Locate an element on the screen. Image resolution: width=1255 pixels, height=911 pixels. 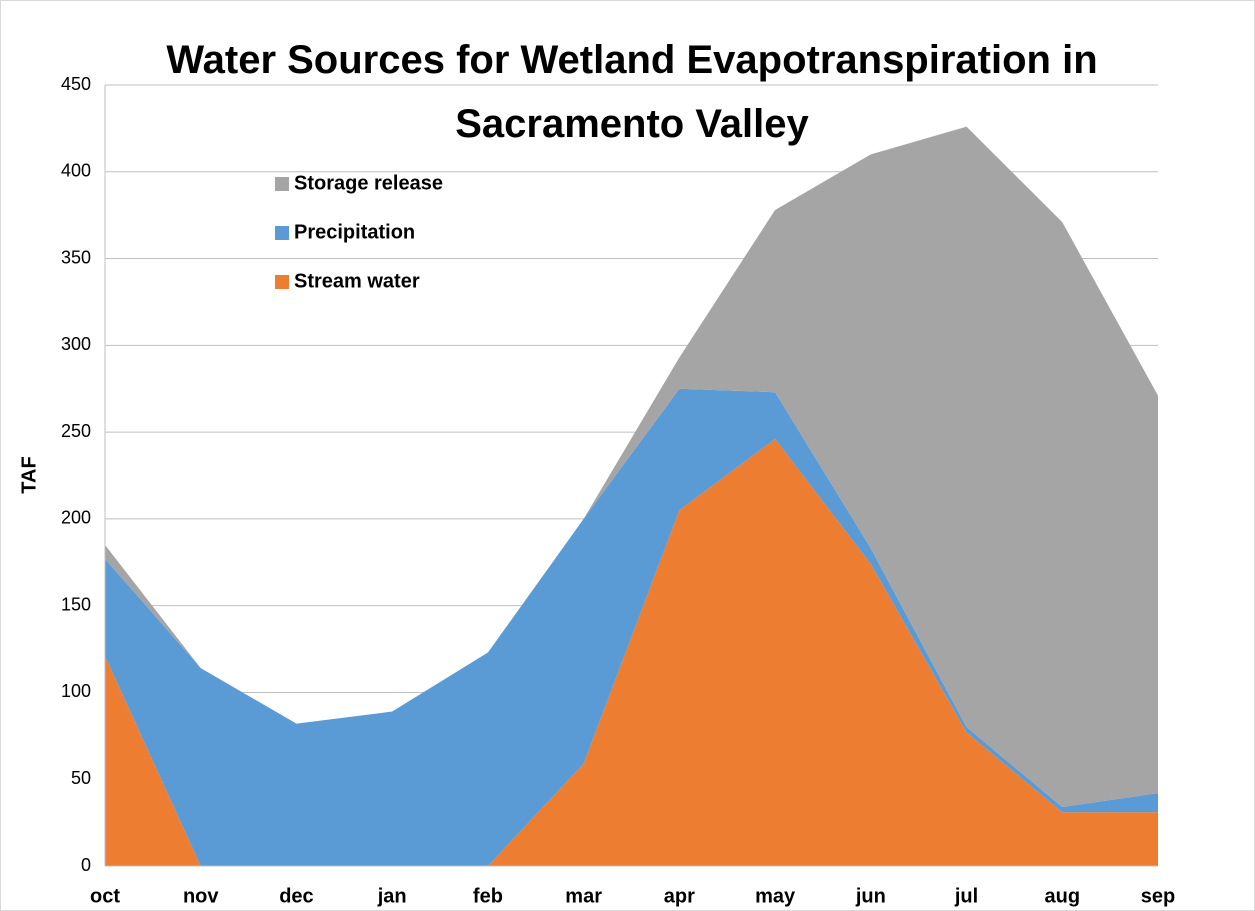
legend-label: Precipitation is located at coordinates (354, 232).